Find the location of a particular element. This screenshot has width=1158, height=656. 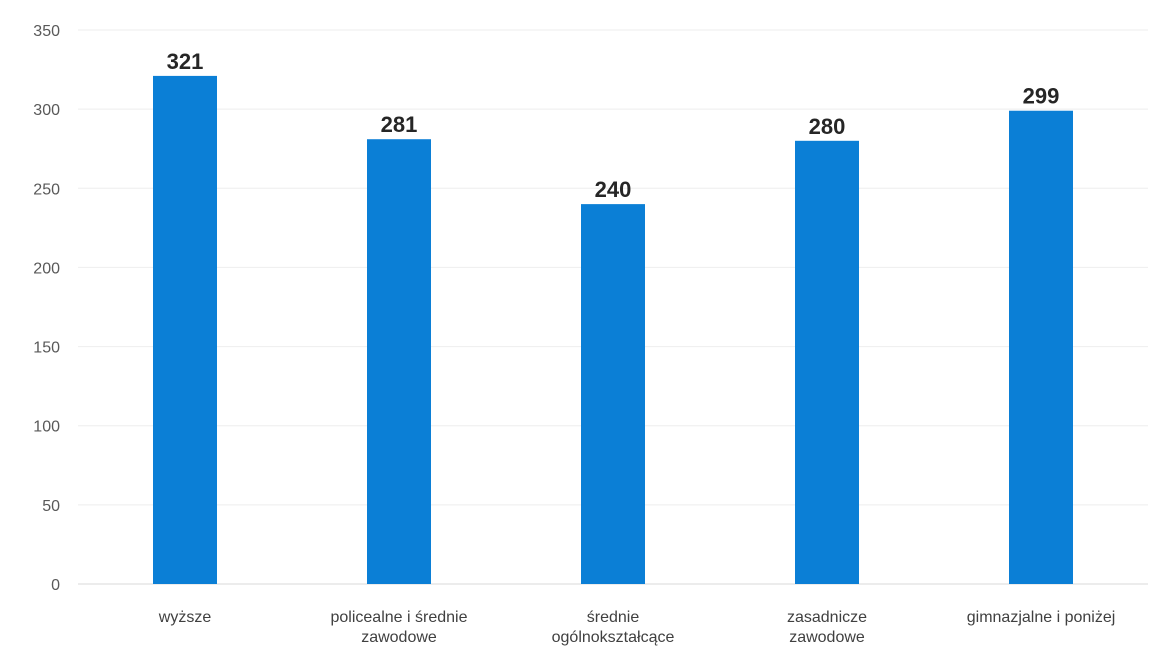

data-label-1: 321 is located at coordinates (185, 61).